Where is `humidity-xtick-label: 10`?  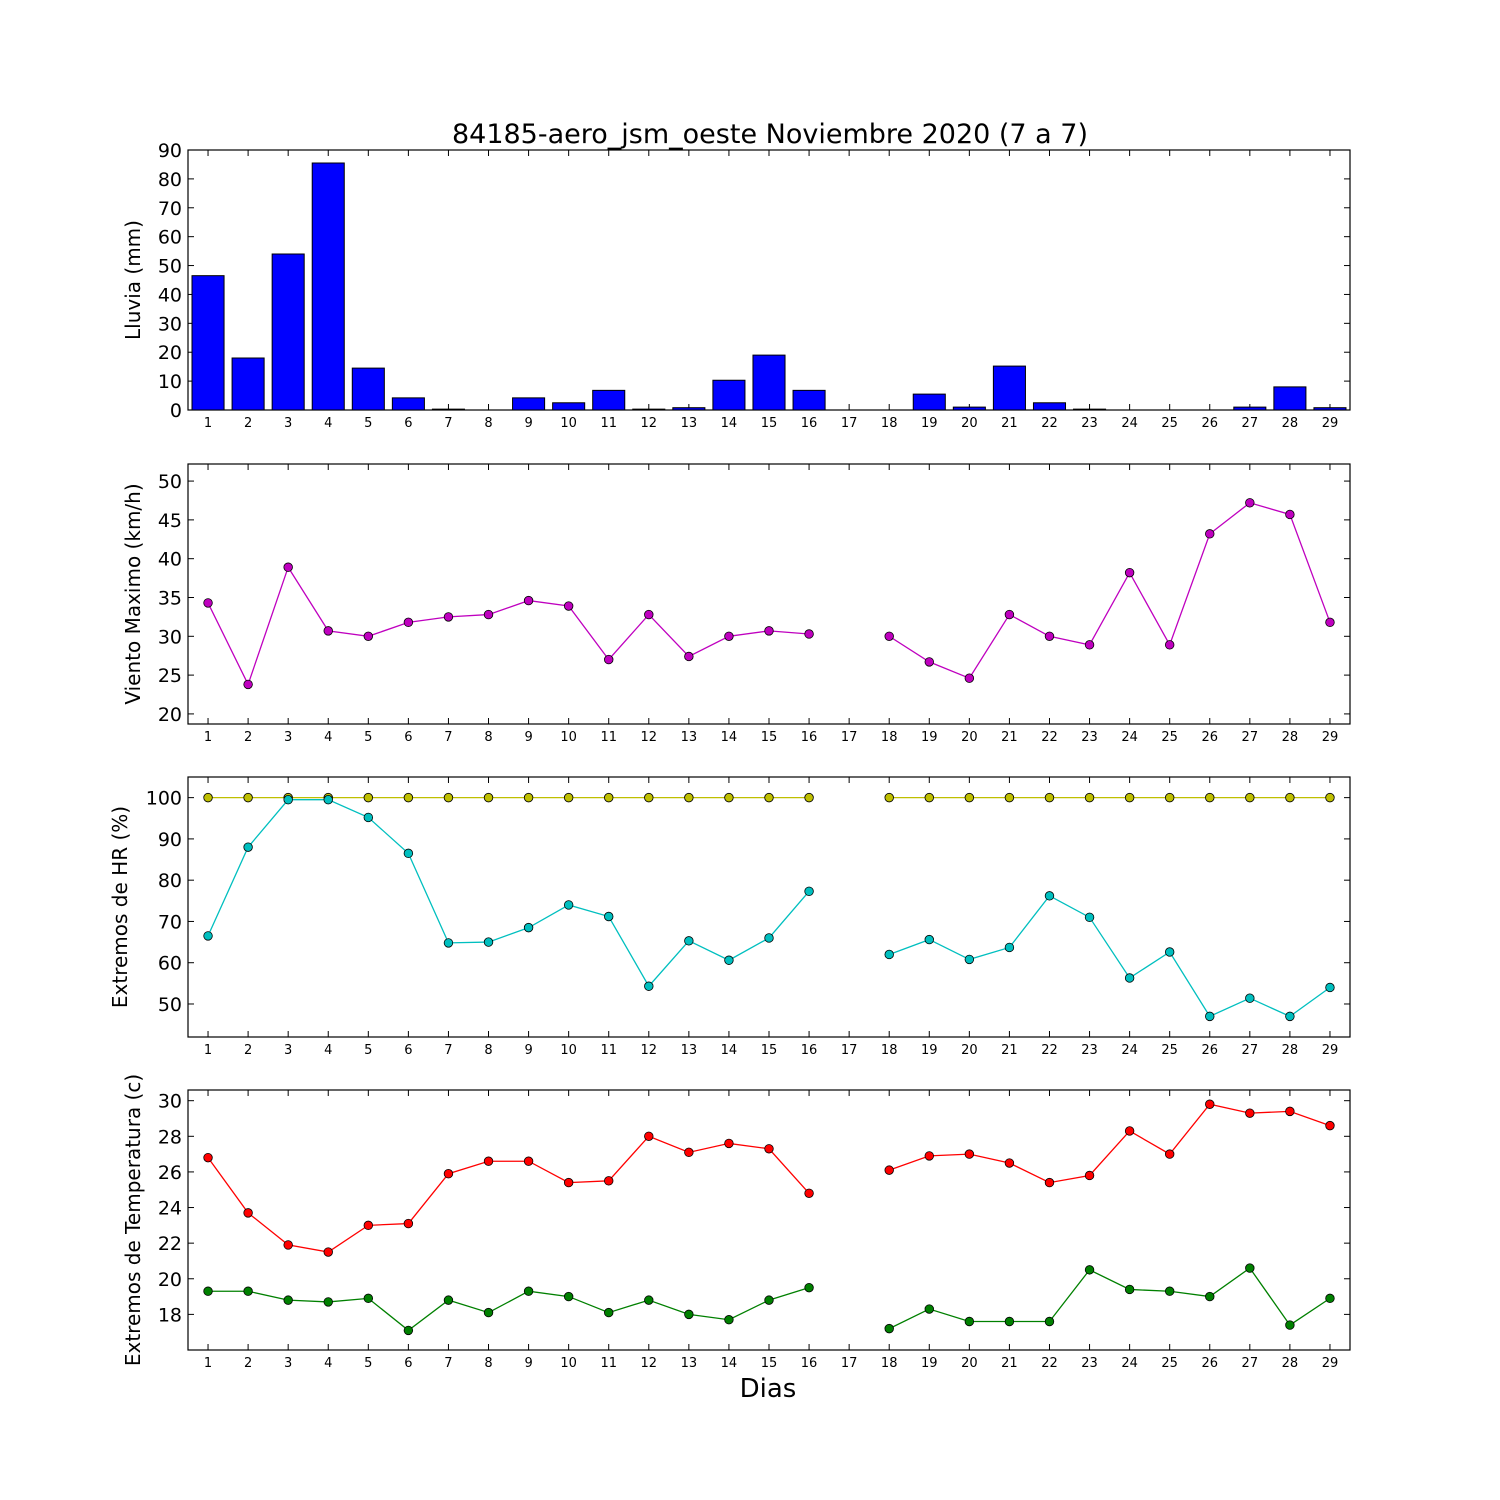
humidity-xtick-label: 10 is located at coordinates (568, 1050).